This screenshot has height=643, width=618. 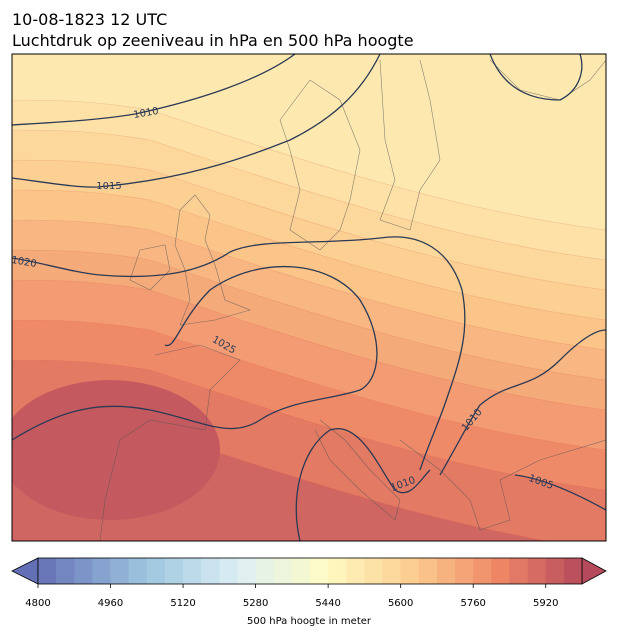 What do you see at coordinates (182, 603) in the screenshot?
I see `colorbar-tick-label: 5120` at bounding box center [182, 603].